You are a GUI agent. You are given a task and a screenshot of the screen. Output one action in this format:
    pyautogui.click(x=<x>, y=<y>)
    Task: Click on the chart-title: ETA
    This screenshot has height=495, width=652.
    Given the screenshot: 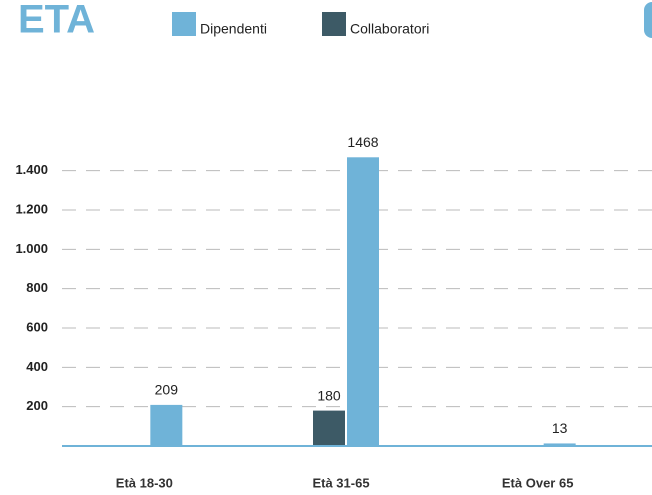 What is the action you would take?
    pyautogui.click(x=56, y=21)
    